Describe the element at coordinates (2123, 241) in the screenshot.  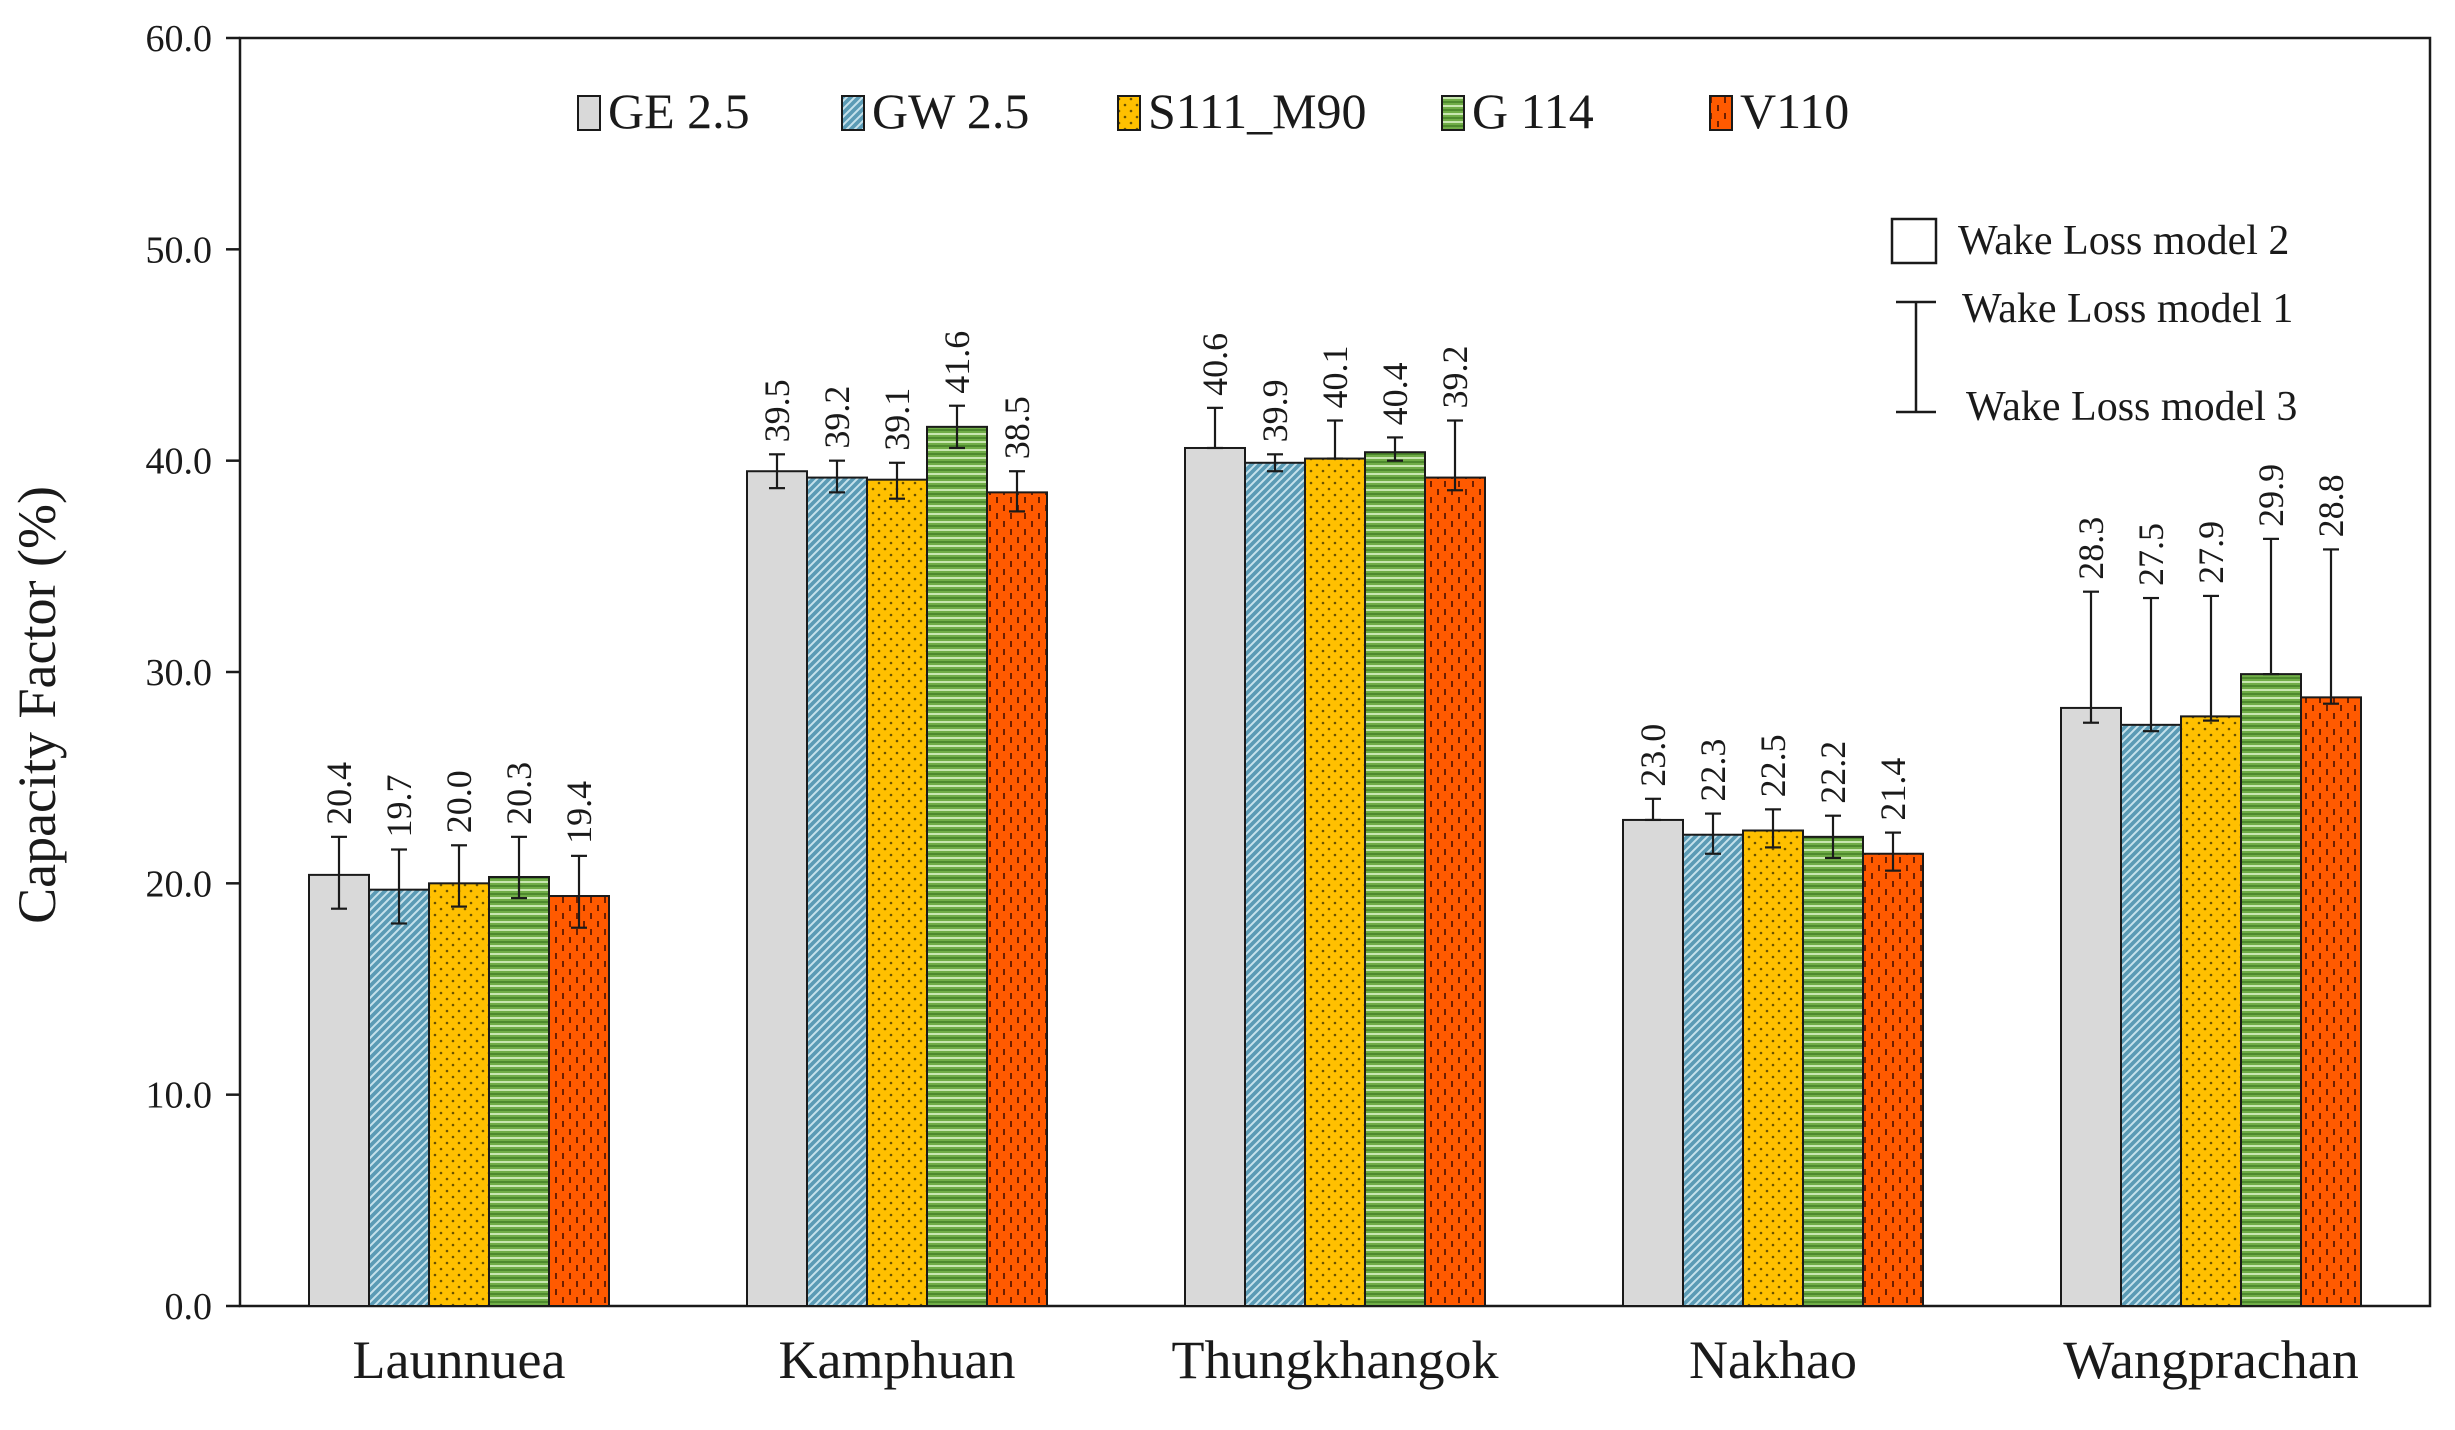
I see `error-key-box-label: Wake Loss model 2` at that location.